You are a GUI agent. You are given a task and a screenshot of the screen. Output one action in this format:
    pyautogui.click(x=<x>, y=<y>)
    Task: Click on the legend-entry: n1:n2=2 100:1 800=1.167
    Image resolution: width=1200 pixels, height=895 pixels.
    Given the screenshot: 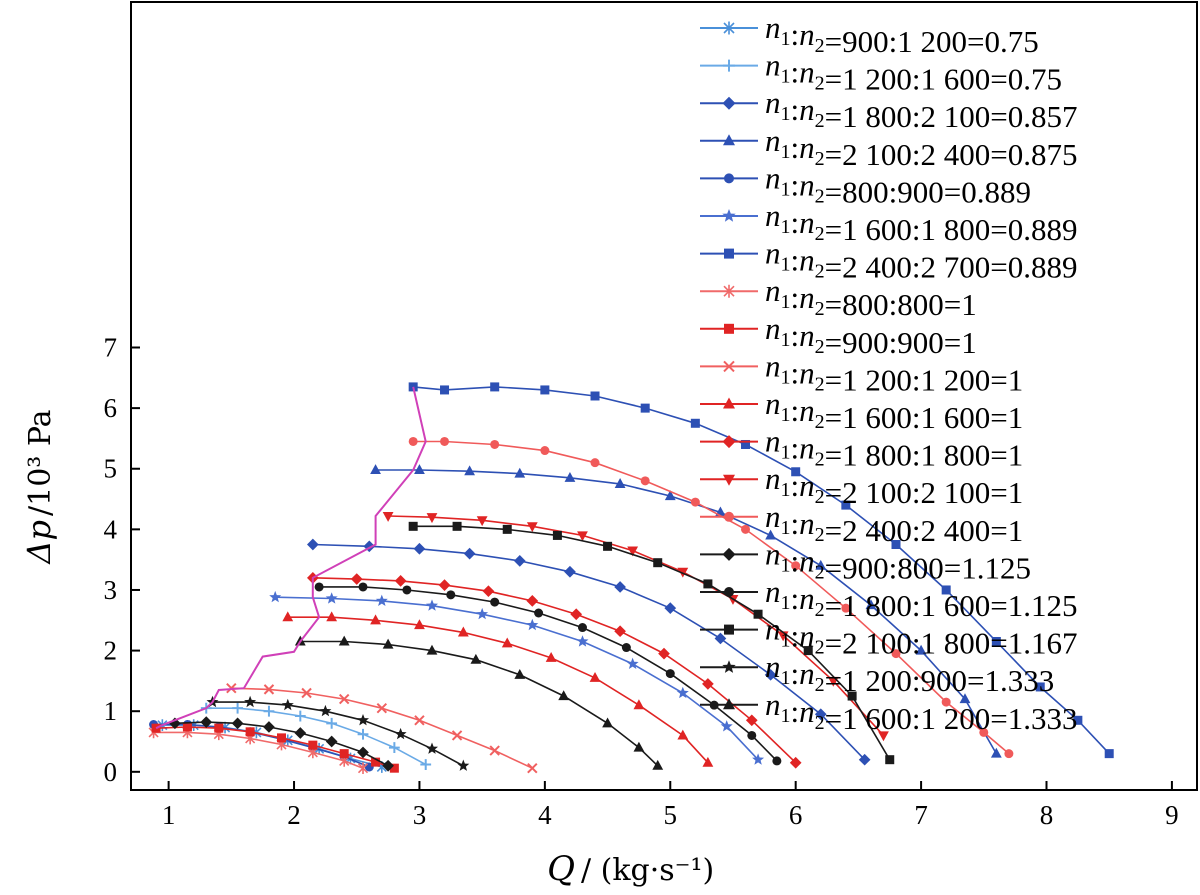 What is the action you would take?
    pyautogui.click(x=888, y=636)
    